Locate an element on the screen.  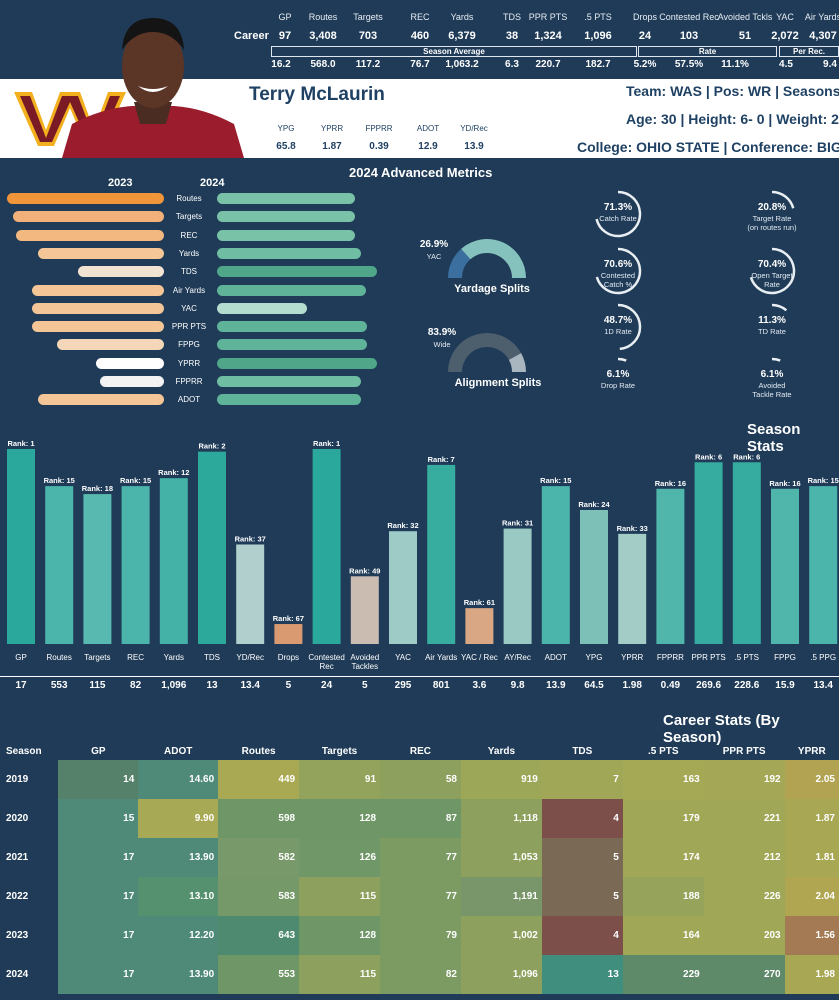
ring-label-2: Rate is located at coordinates (772, 284).